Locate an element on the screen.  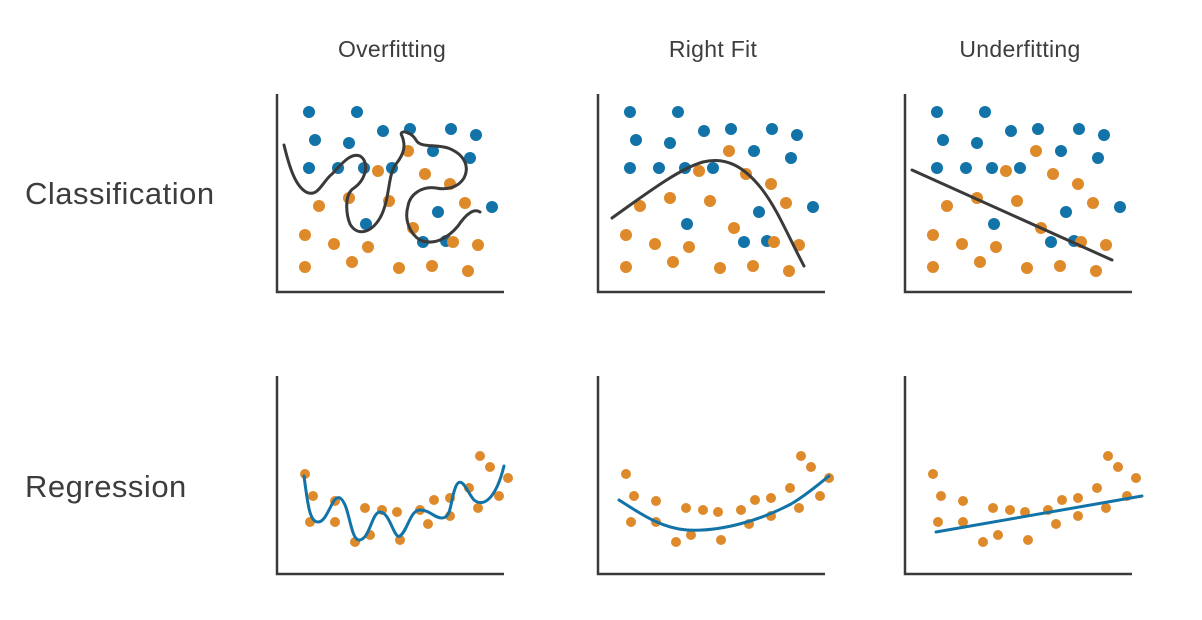
column-title-overfitting: Overfitting is located at coordinates (392, 49).